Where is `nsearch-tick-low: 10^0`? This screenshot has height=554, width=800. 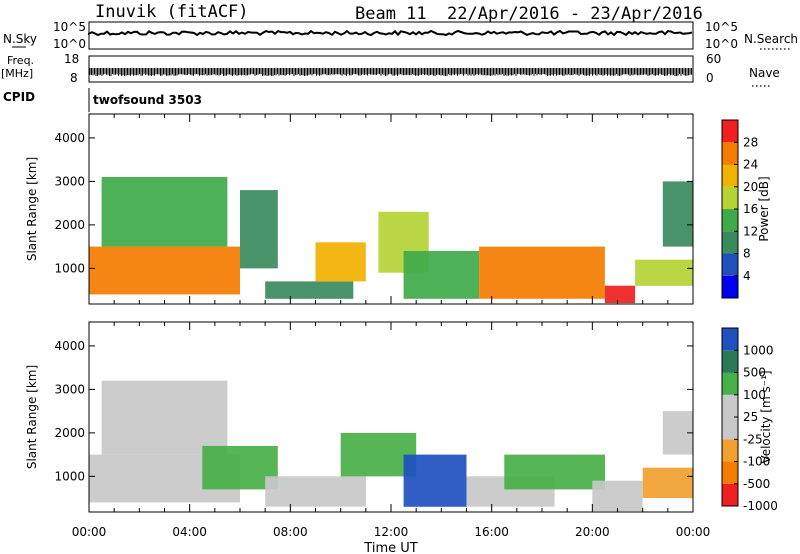 nsearch-tick-low: 10^0 is located at coordinates (721, 44).